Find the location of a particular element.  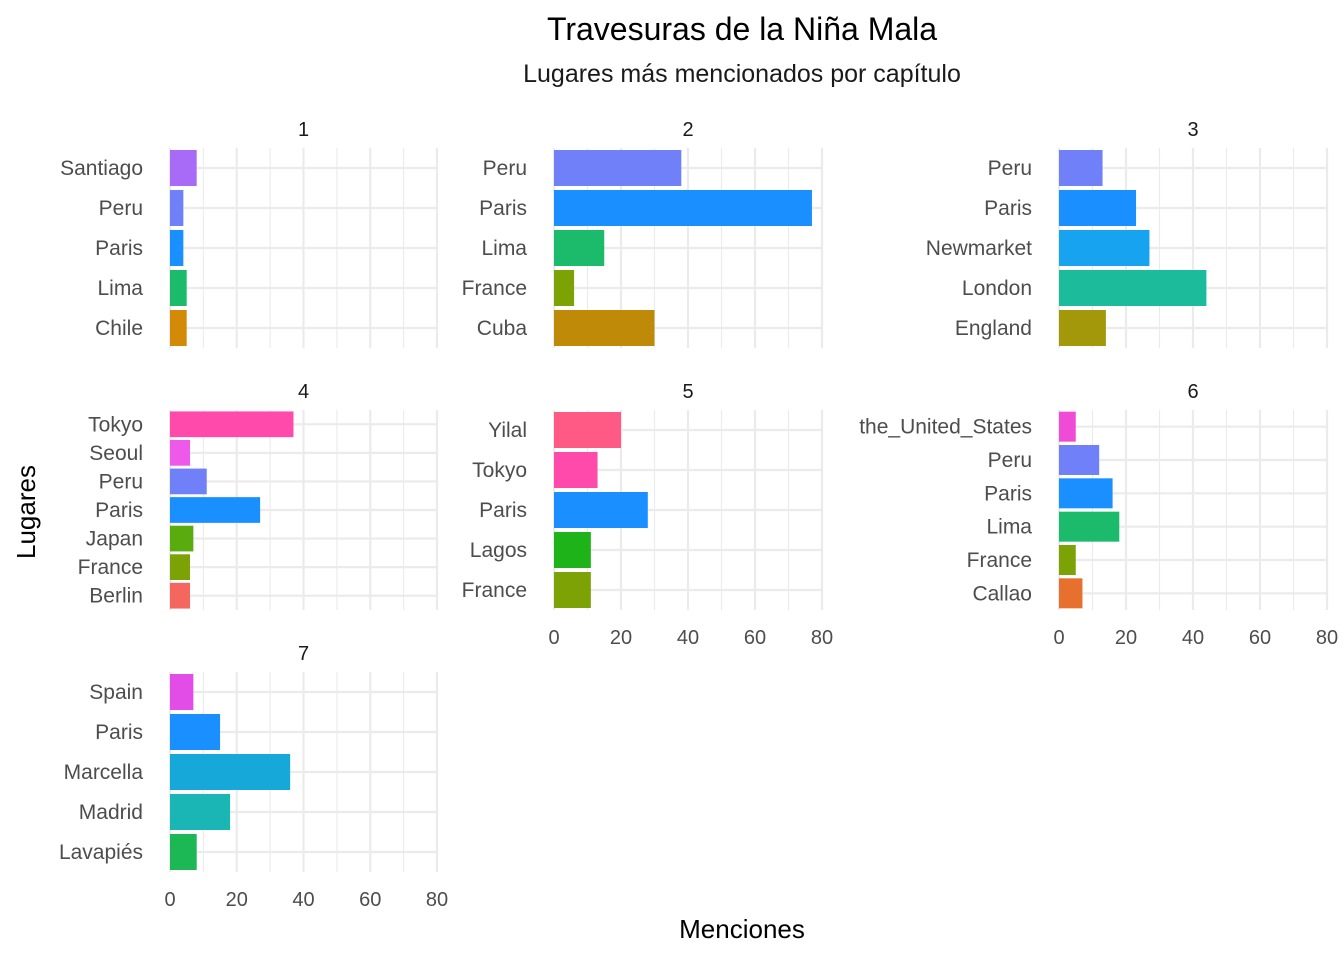

bar-London is located at coordinates (1133, 288).